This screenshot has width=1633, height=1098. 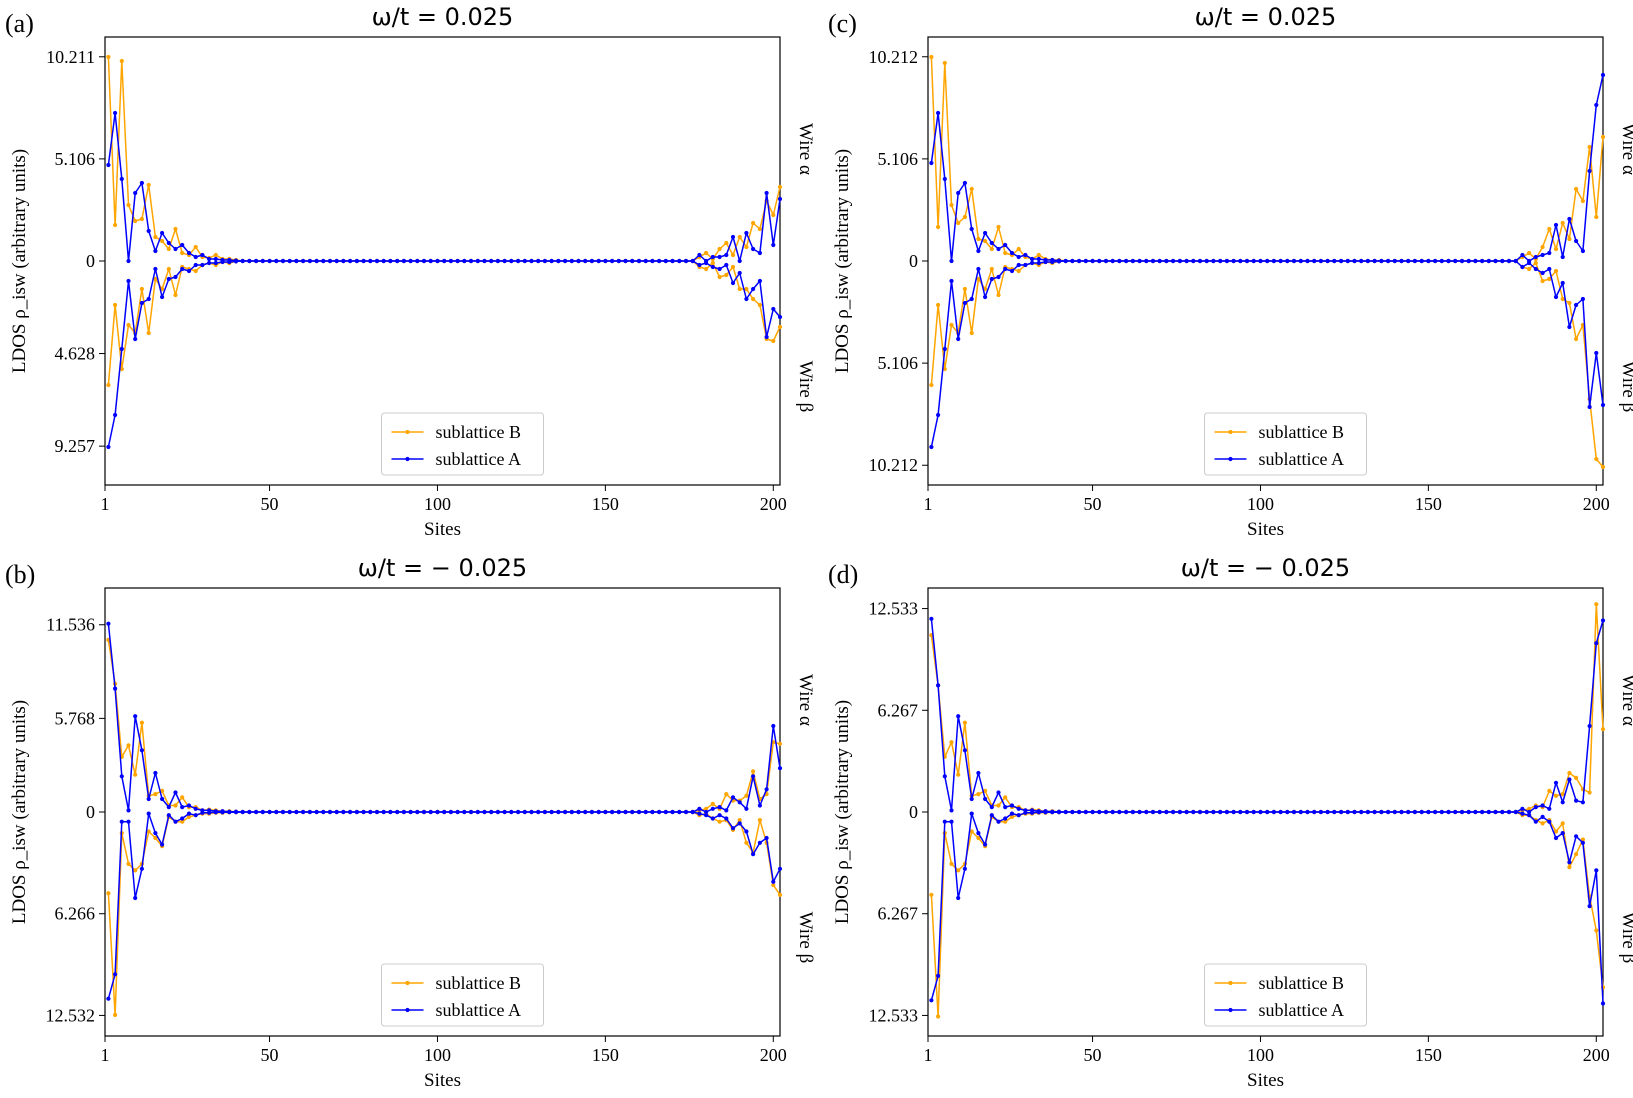 What do you see at coordinates (605, 1055) in the screenshot?
I see `x-tick-label: 150` at bounding box center [605, 1055].